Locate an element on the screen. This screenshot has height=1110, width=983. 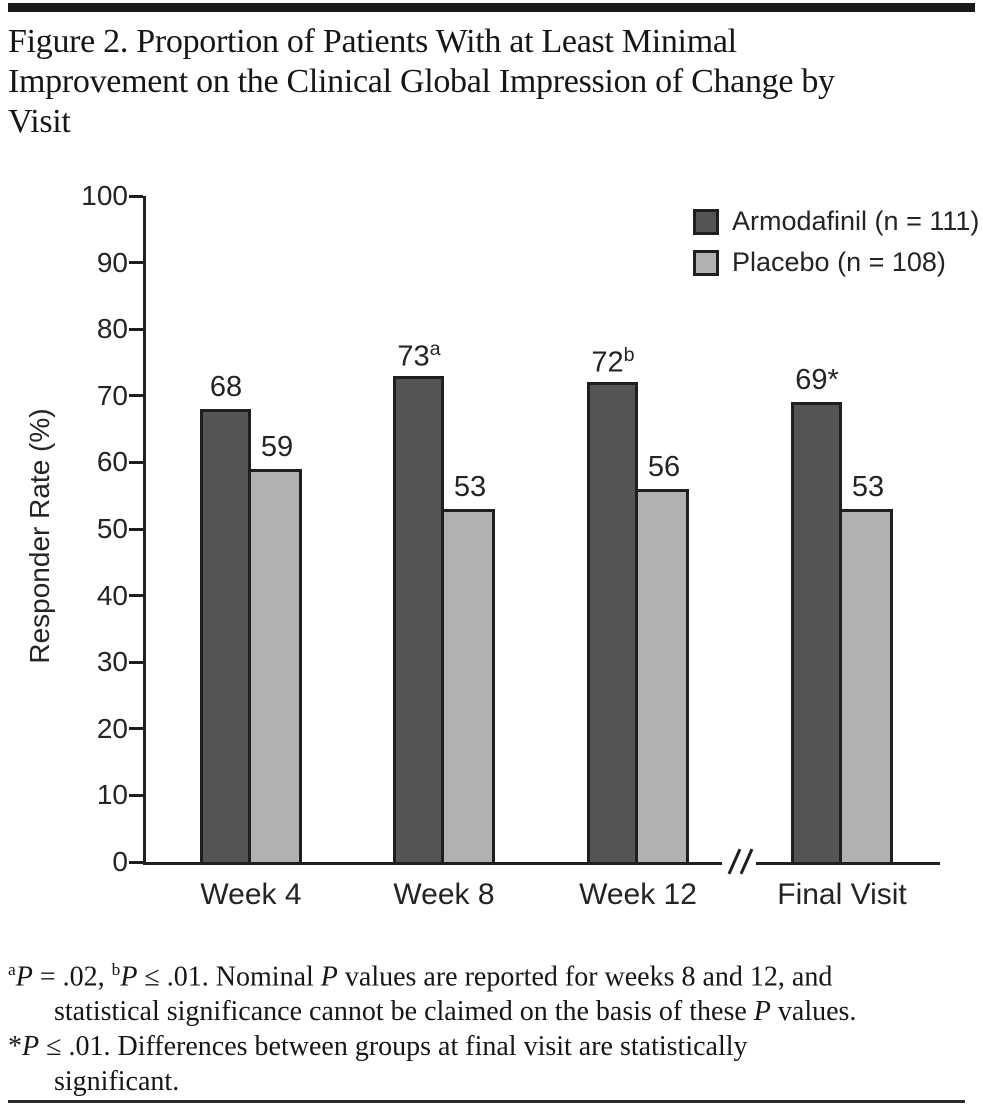
y-tick-label: 30 is located at coordinates (112, 662).